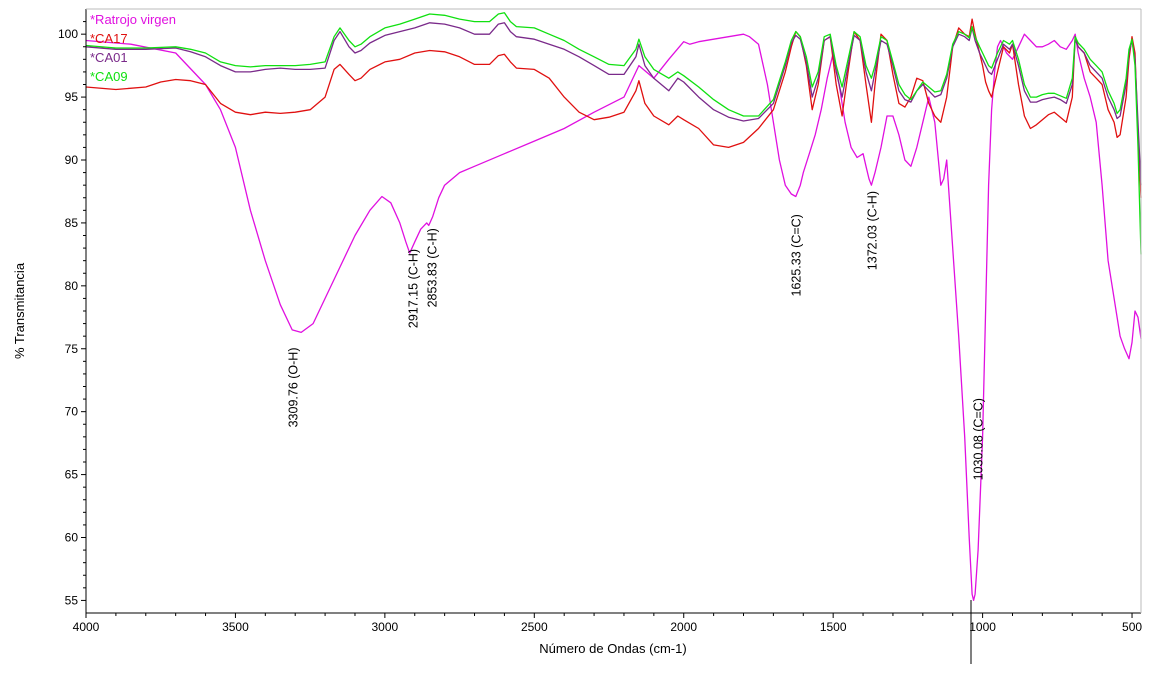 Image resolution: width=1155 pixels, height=675 pixels. I want to click on x-axis-title: Número de Ondas (cm-1), so click(612, 648).